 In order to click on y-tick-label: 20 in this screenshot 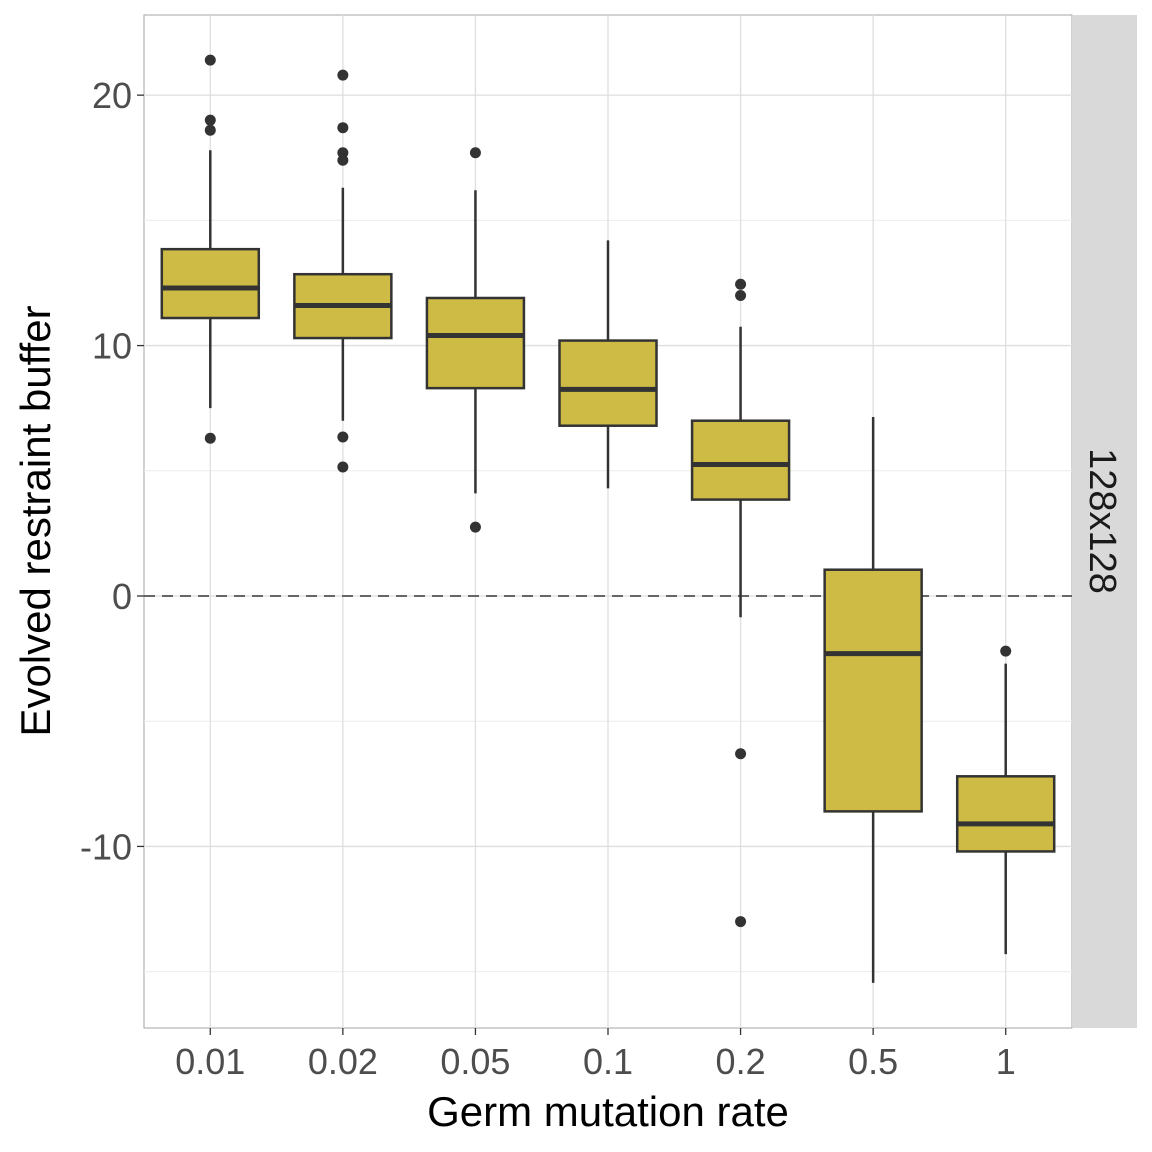, I will do `click(112, 95)`.